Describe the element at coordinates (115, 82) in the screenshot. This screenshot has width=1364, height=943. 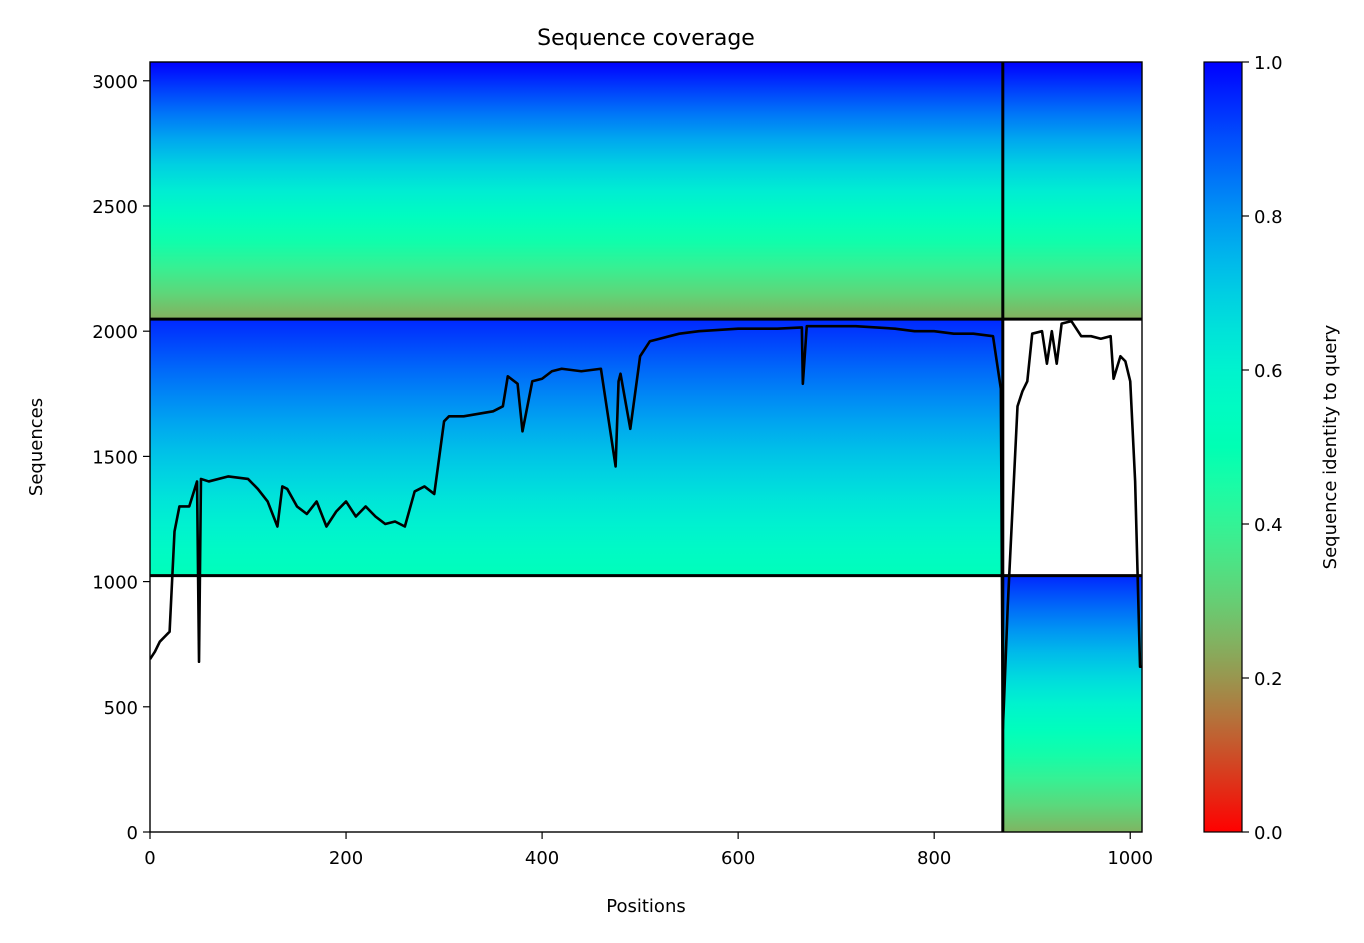
I see `y-tick-label: 3000` at that location.